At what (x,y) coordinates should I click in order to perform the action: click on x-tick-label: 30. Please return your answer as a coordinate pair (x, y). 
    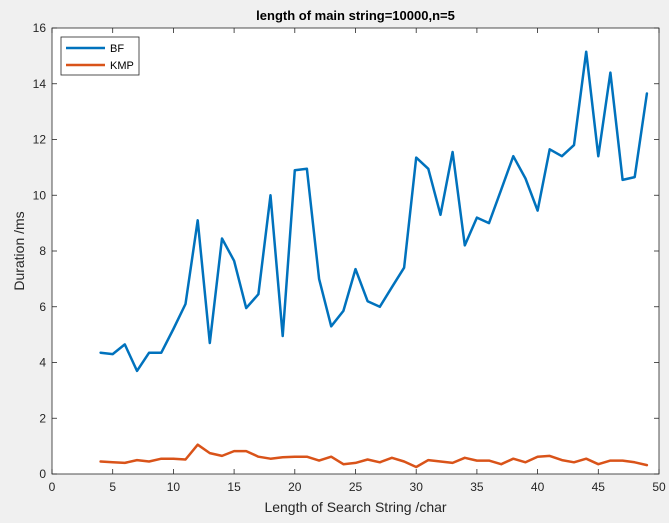
    Looking at the image, I should click on (417, 487).